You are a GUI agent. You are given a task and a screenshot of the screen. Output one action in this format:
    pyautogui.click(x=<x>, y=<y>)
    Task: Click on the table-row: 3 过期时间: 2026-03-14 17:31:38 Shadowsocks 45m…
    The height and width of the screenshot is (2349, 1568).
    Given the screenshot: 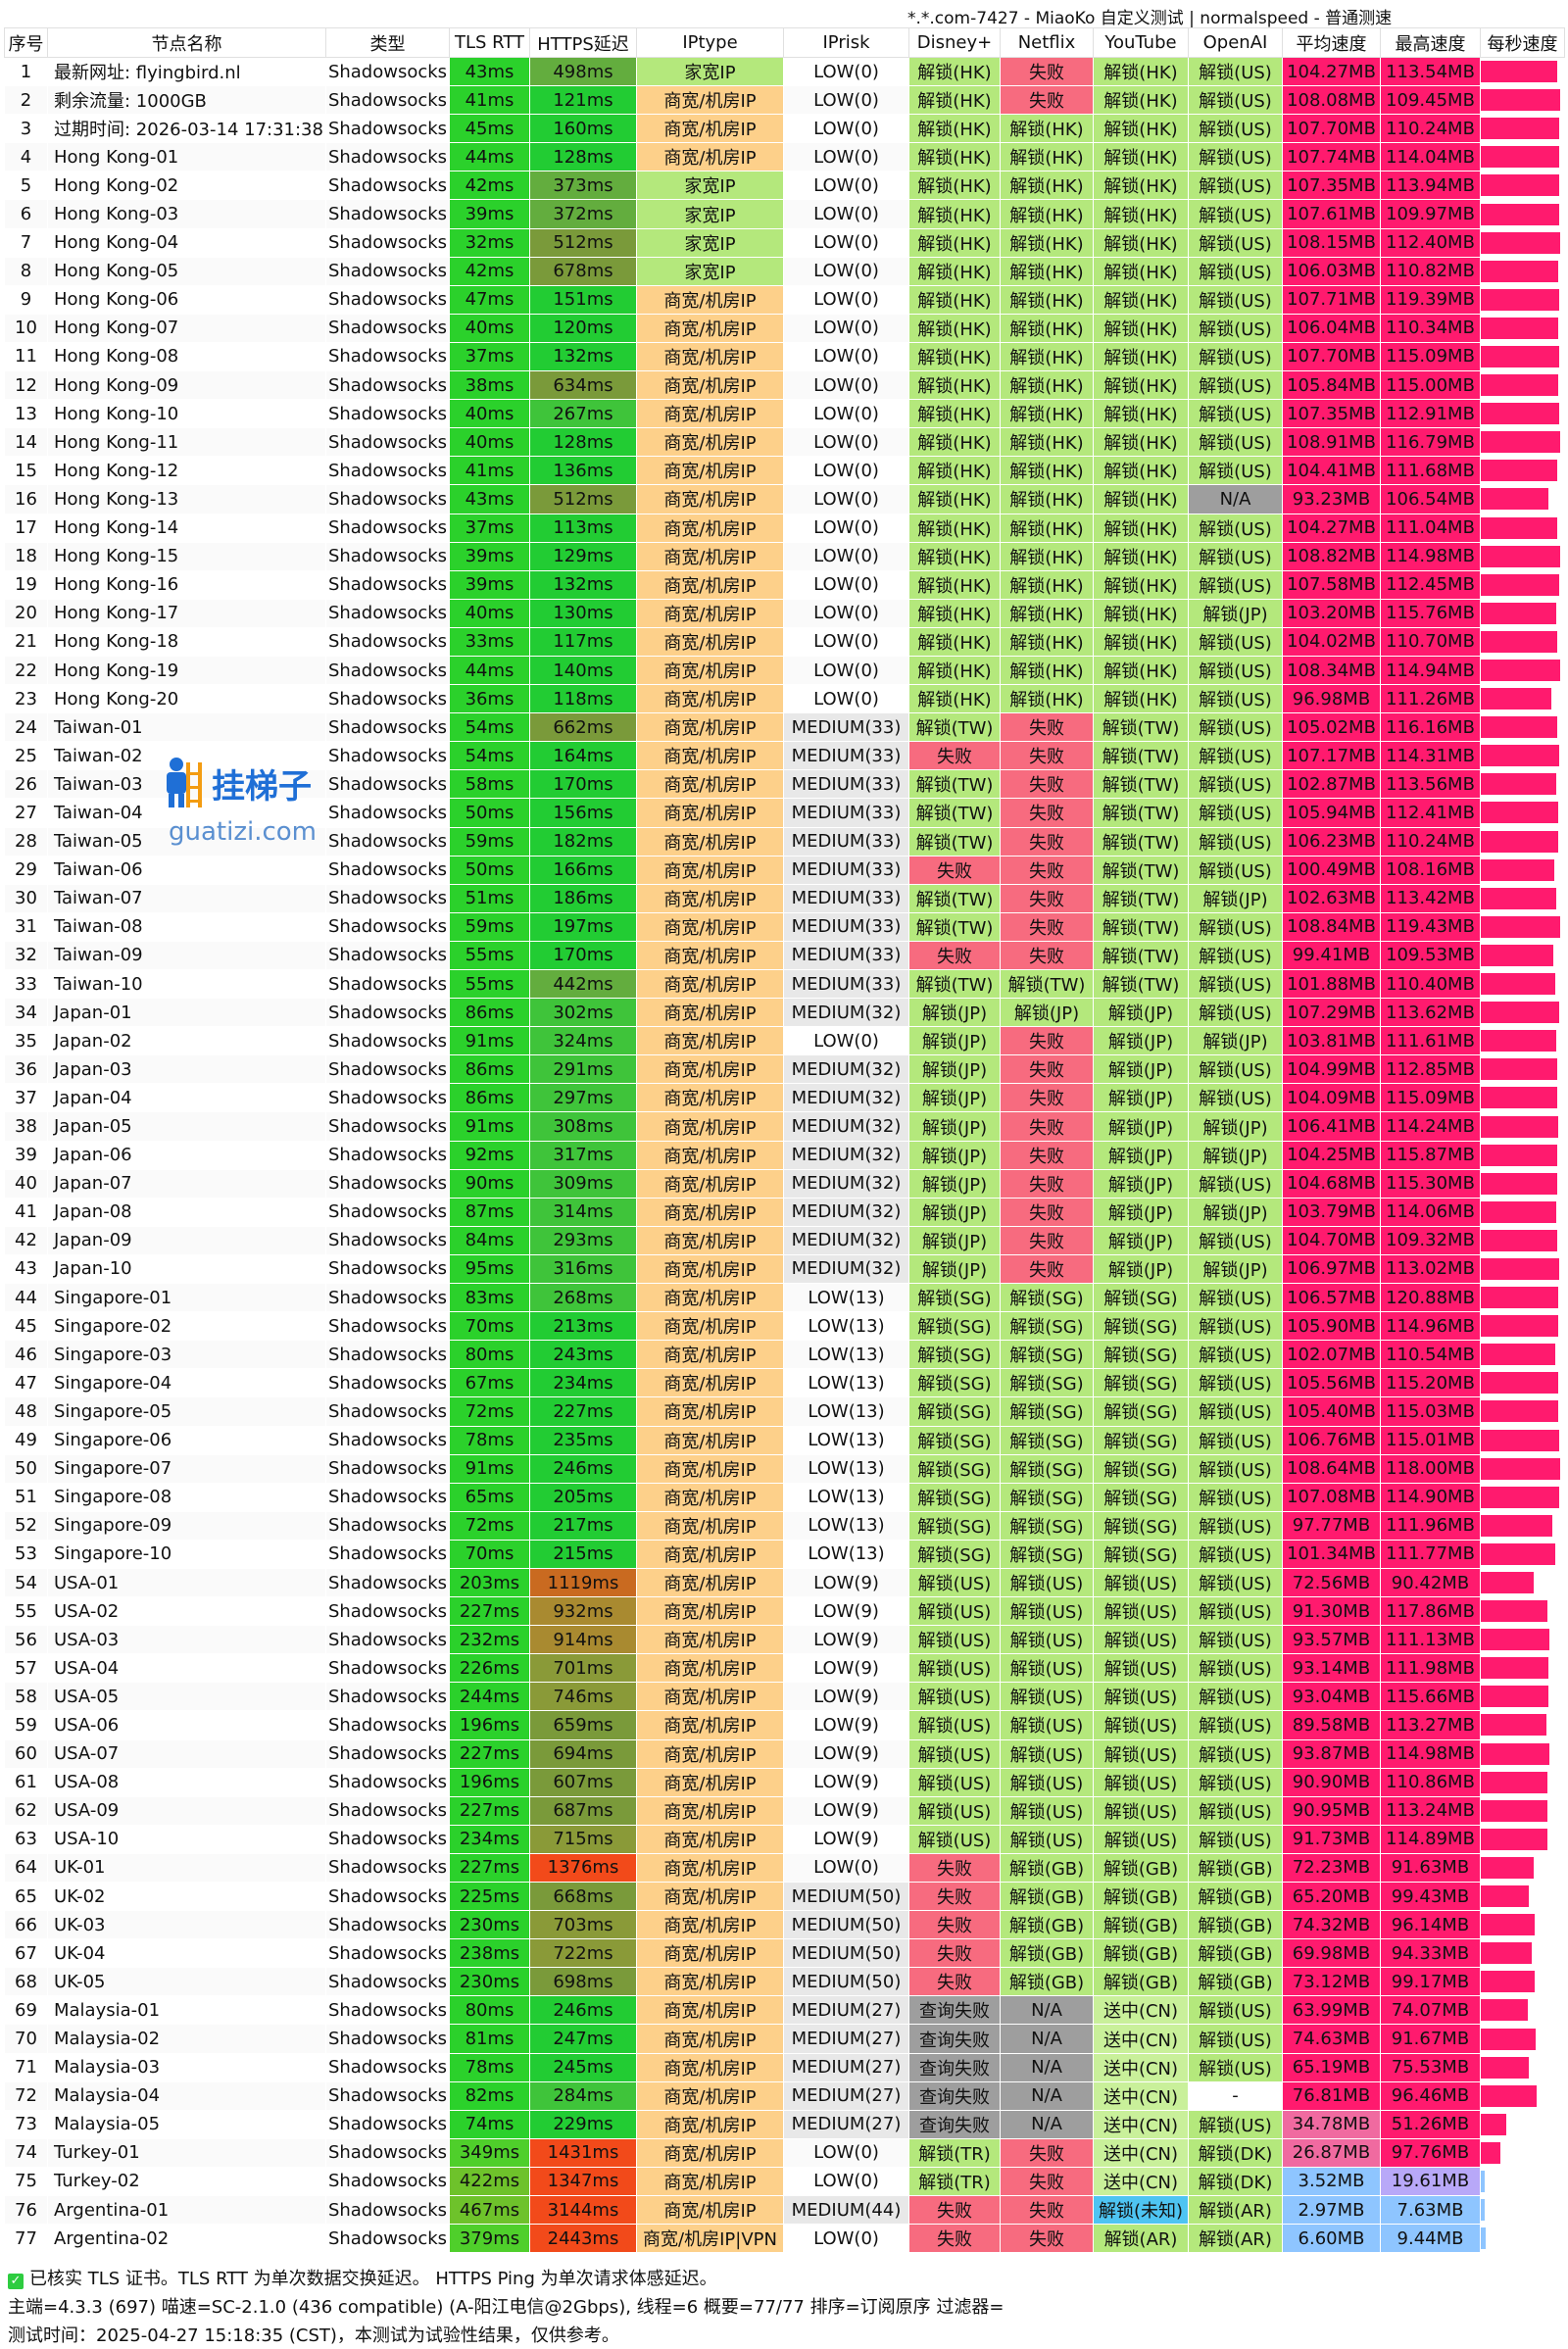 What is the action you would take?
    pyautogui.click(x=785, y=129)
    